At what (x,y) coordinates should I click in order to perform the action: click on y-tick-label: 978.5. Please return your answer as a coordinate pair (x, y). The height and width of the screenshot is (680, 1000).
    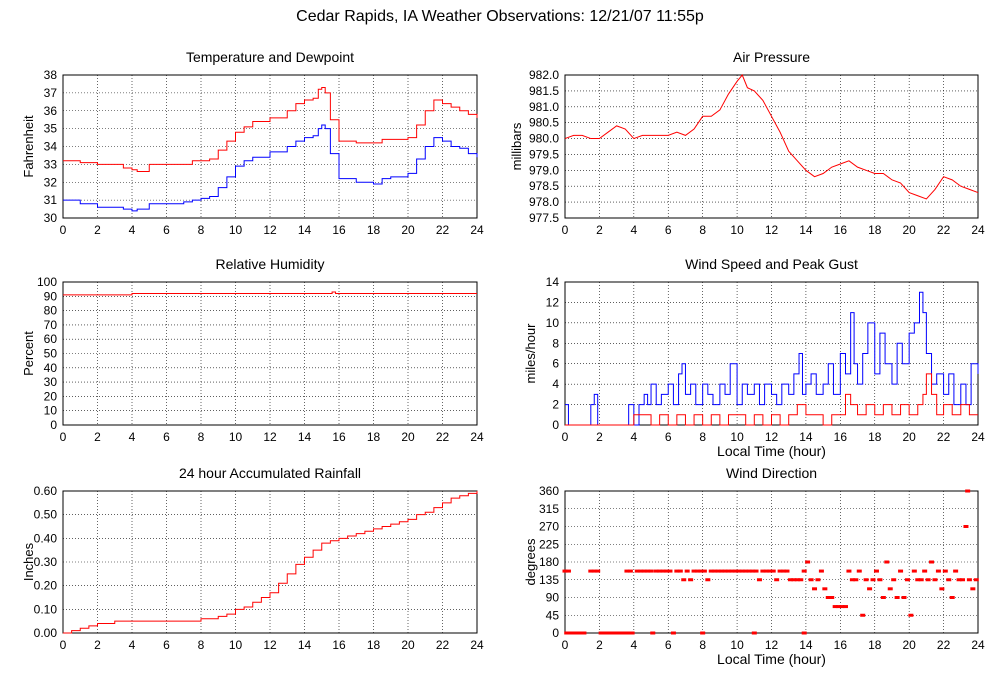
    Looking at the image, I should click on (544, 186).